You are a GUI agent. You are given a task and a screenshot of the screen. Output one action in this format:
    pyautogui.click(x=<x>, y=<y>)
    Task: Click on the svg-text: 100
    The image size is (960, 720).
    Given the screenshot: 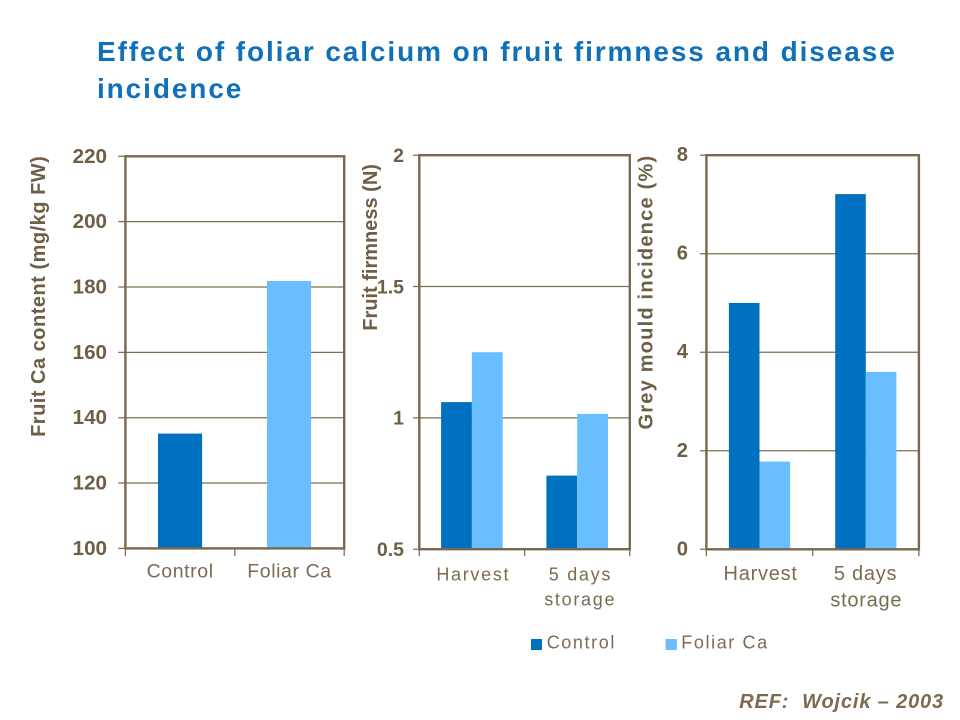 What is the action you would take?
    pyautogui.click(x=90, y=548)
    